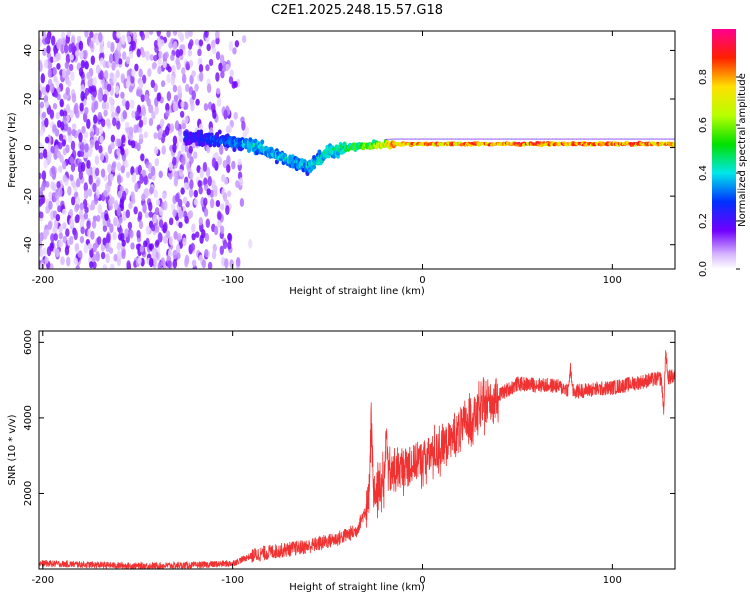 This screenshot has width=750, height=600. I want to click on y-tick-label: 0, so click(28, 147).